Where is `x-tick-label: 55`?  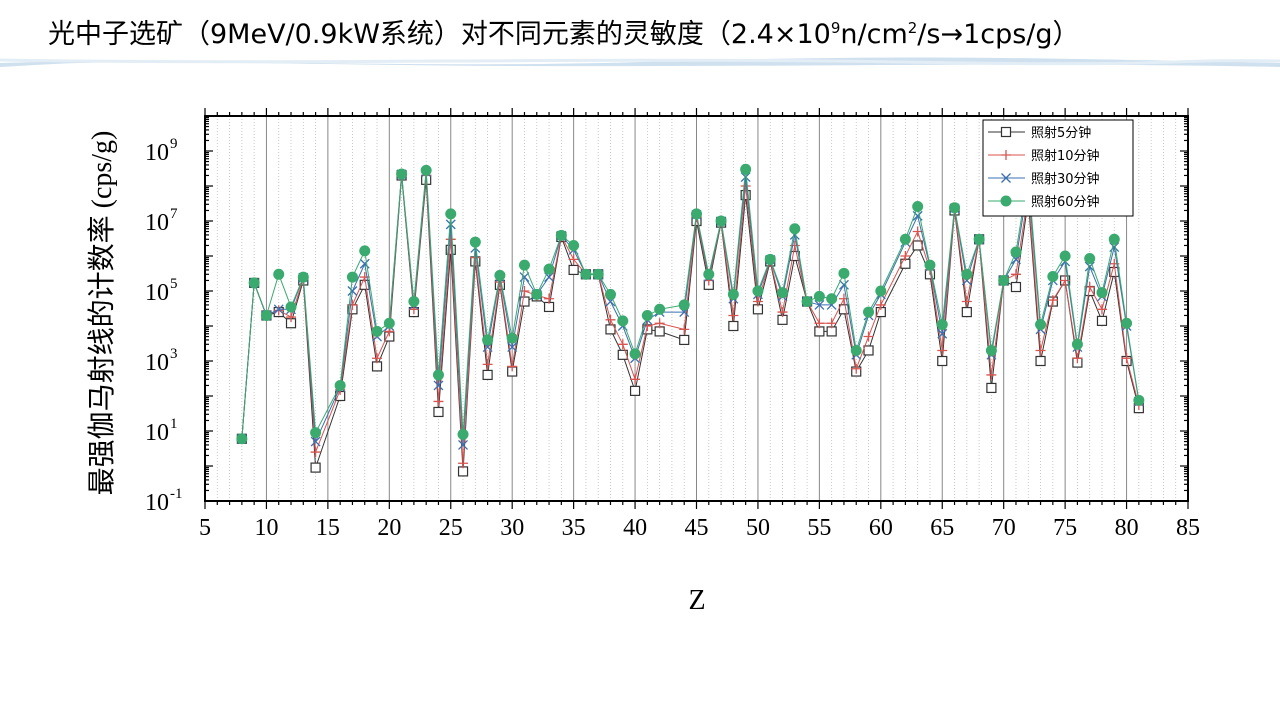
x-tick-label: 55 is located at coordinates (819, 528).